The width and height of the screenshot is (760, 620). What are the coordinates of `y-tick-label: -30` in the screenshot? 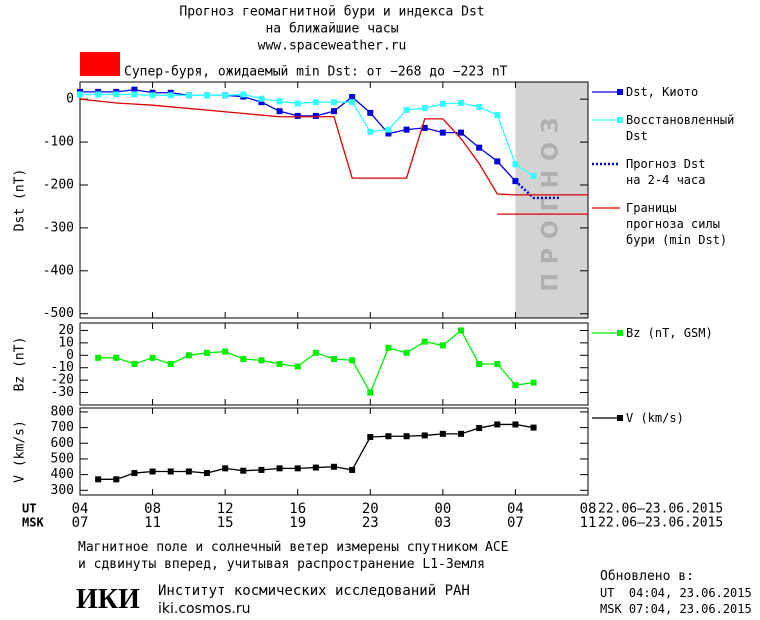 It's located at (62, 392).